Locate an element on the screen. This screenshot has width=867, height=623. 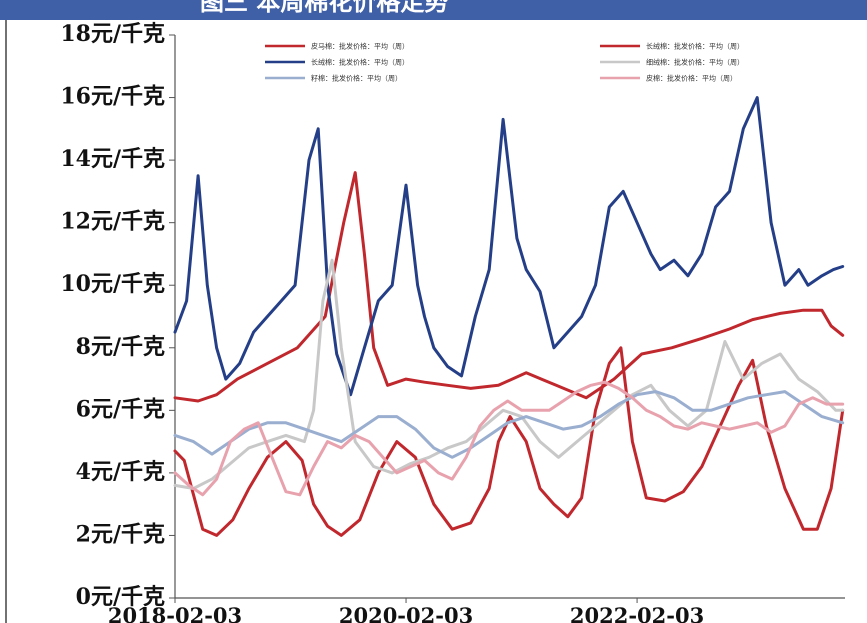
chart-title: 图三 本周棉花价格走势 is located at coordinates (324, 8).